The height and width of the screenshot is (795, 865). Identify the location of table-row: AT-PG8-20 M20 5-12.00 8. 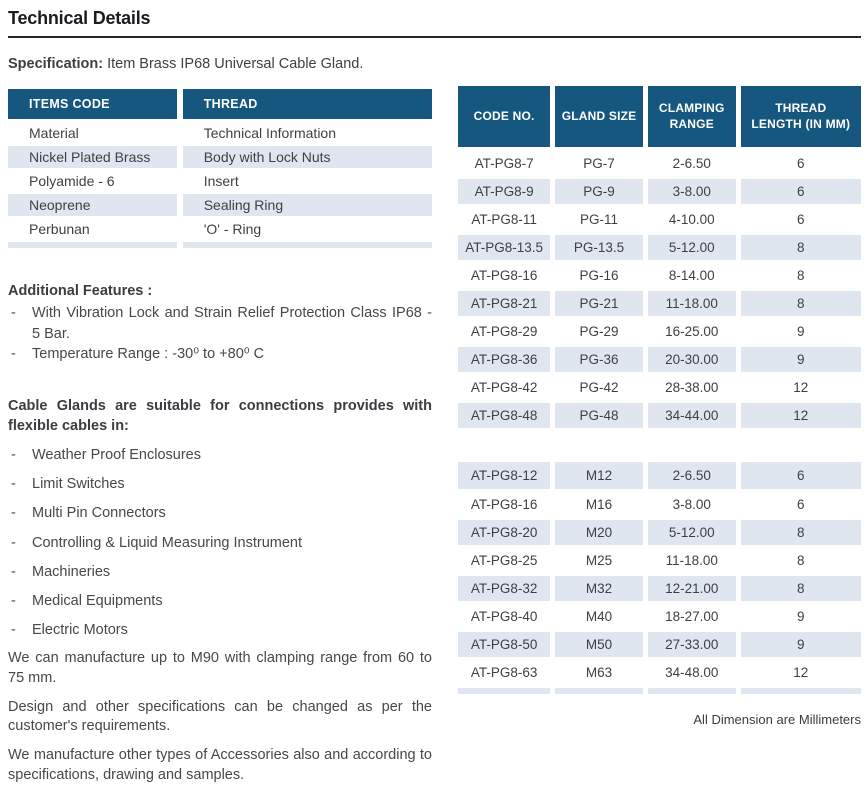
(659, 533).